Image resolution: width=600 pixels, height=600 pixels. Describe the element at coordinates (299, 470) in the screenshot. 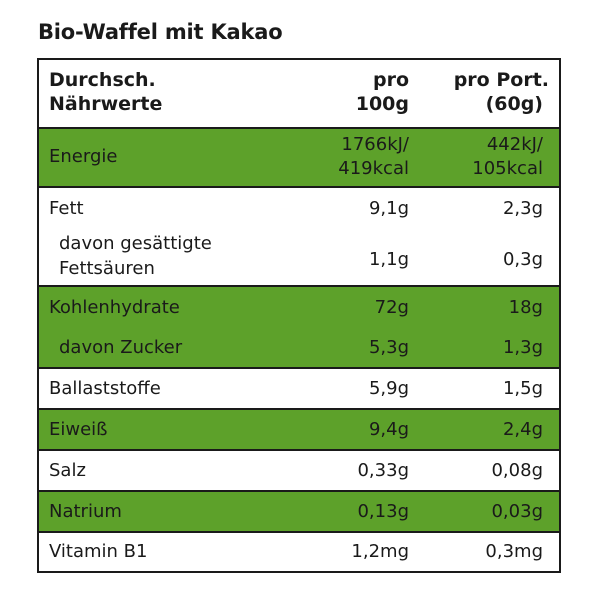

I see `table-row: Salz 0,33g 0,08g` at that location.